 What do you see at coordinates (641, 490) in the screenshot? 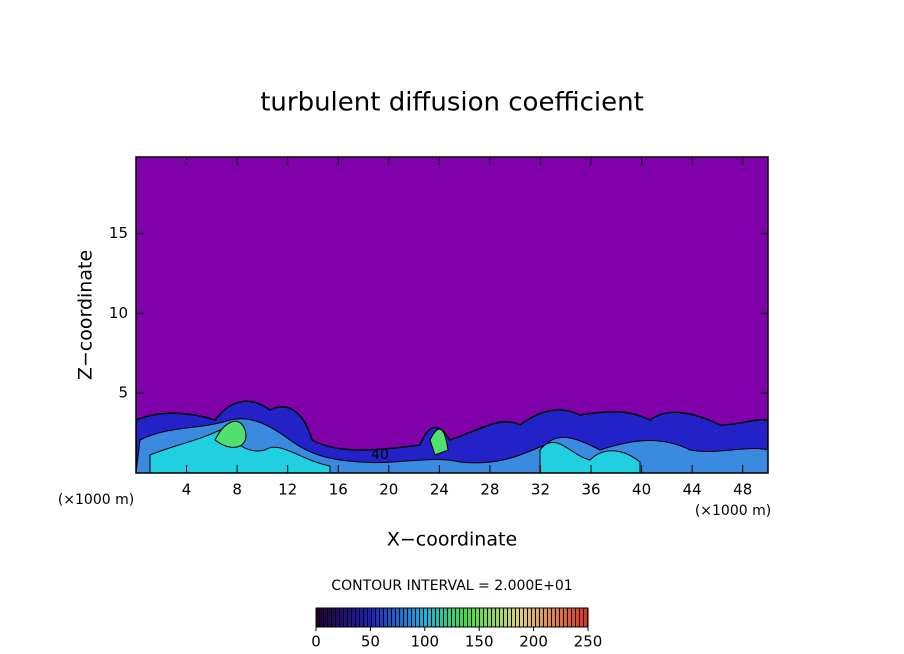
I see `x-tick-label: 40` at bounding box center [641, 490].